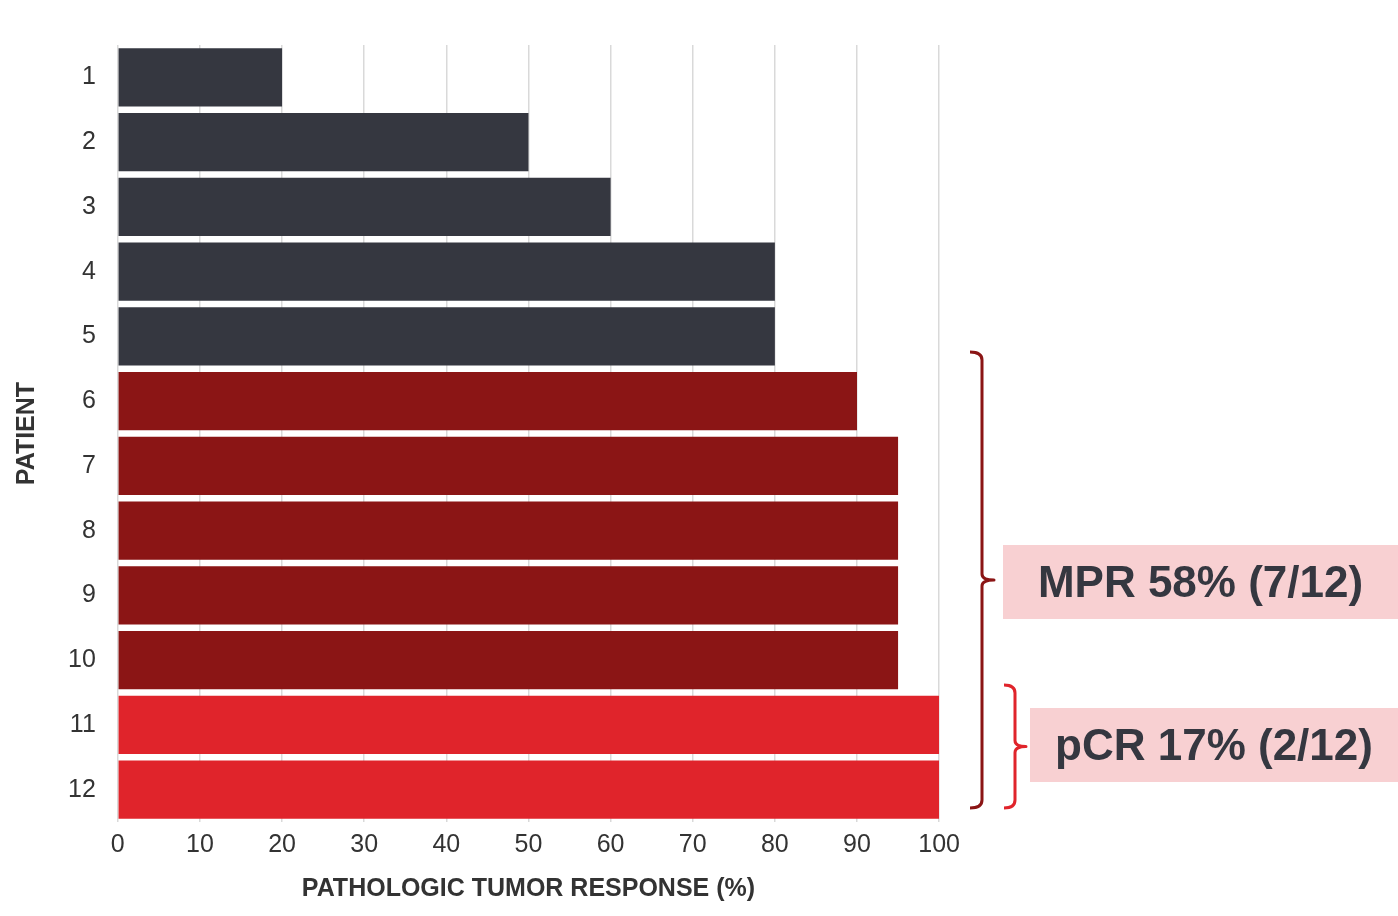  Describe the element at coordinates (528, 842) in the screenshot. I see `x-tick-label: 50` at that location.